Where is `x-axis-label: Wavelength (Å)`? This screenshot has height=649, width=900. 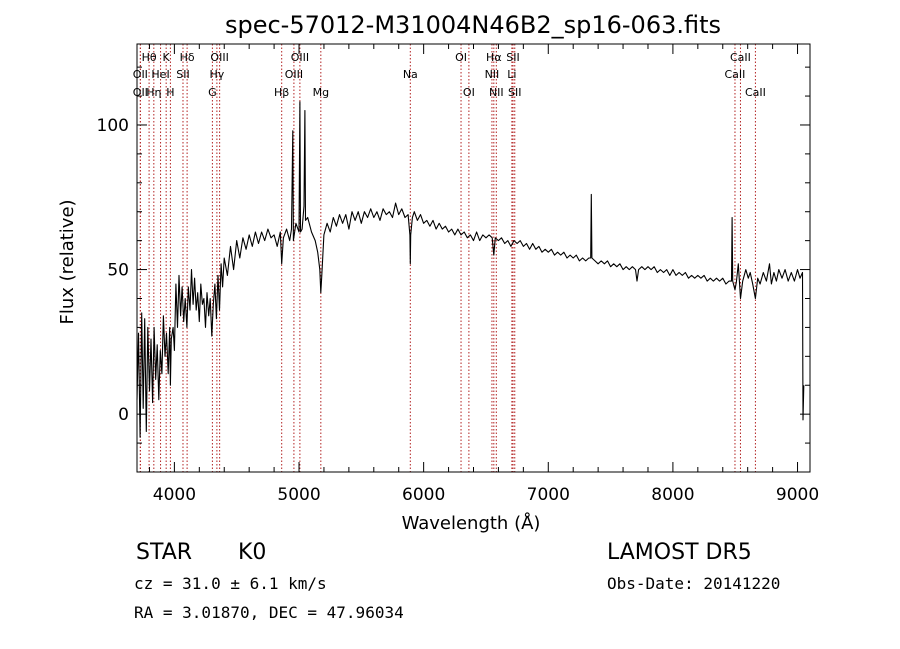 x-axis-label: Wavelength (Å) is located at coordinates (471, 523).